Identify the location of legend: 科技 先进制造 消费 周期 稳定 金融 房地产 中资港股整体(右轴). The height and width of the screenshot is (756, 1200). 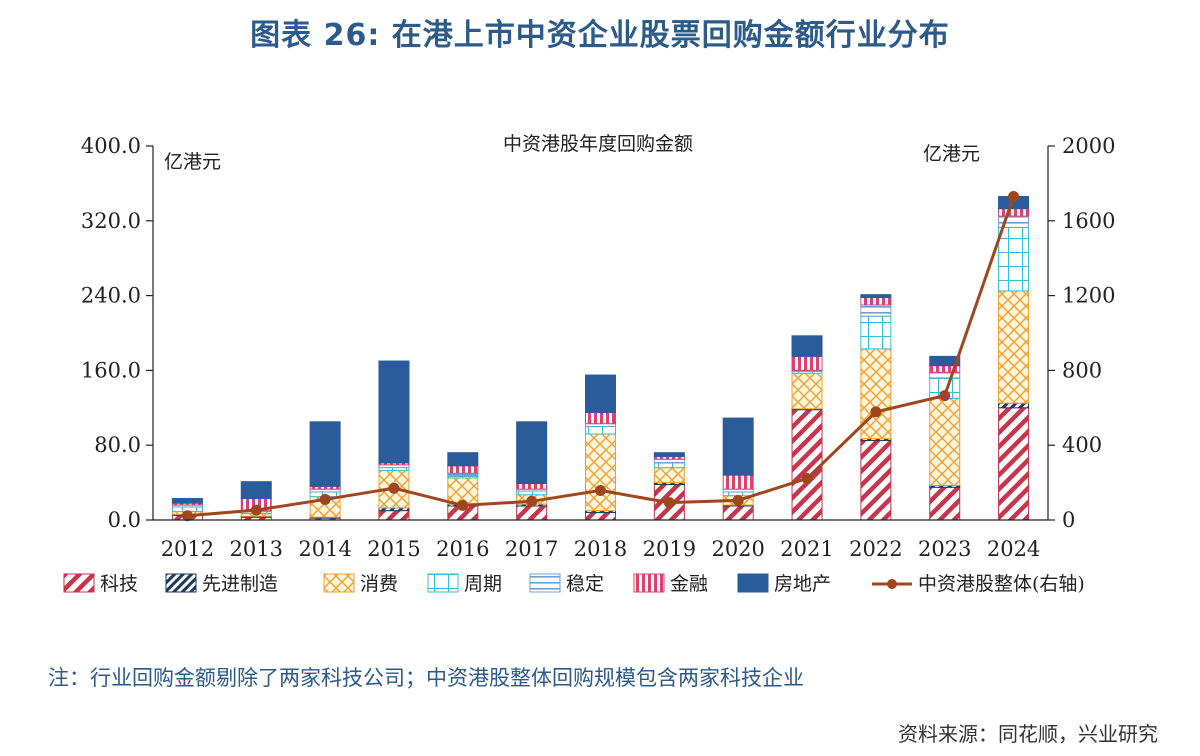
(574, 584).